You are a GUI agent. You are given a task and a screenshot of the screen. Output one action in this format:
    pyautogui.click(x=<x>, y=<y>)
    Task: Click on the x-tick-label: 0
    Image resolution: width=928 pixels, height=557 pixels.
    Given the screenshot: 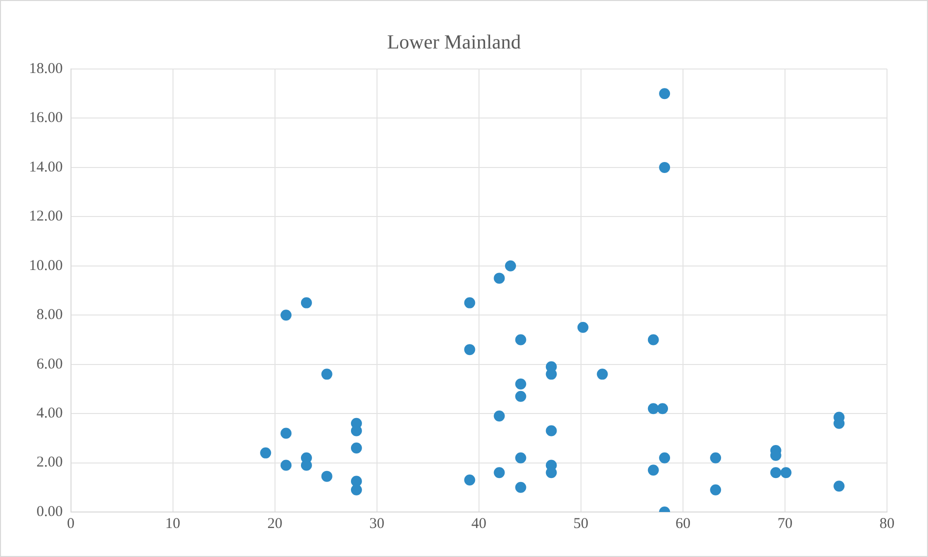 What is the action you would take?
    pyautogui.click(x=70, y=524)
    